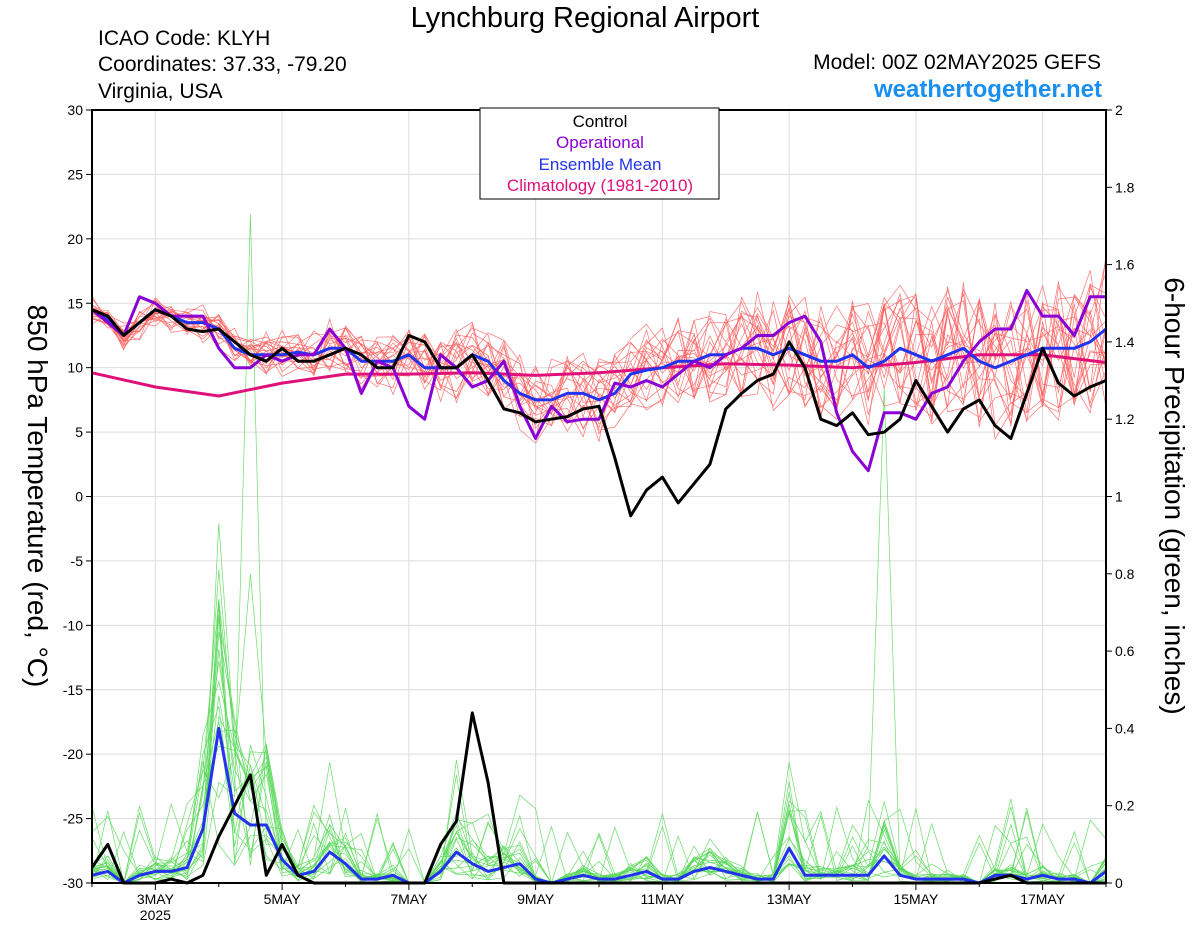  What do you see at coordinates (73, 819) in the screenshot?
I see `left-tick-label: -25` at bounding box center [73, 819].